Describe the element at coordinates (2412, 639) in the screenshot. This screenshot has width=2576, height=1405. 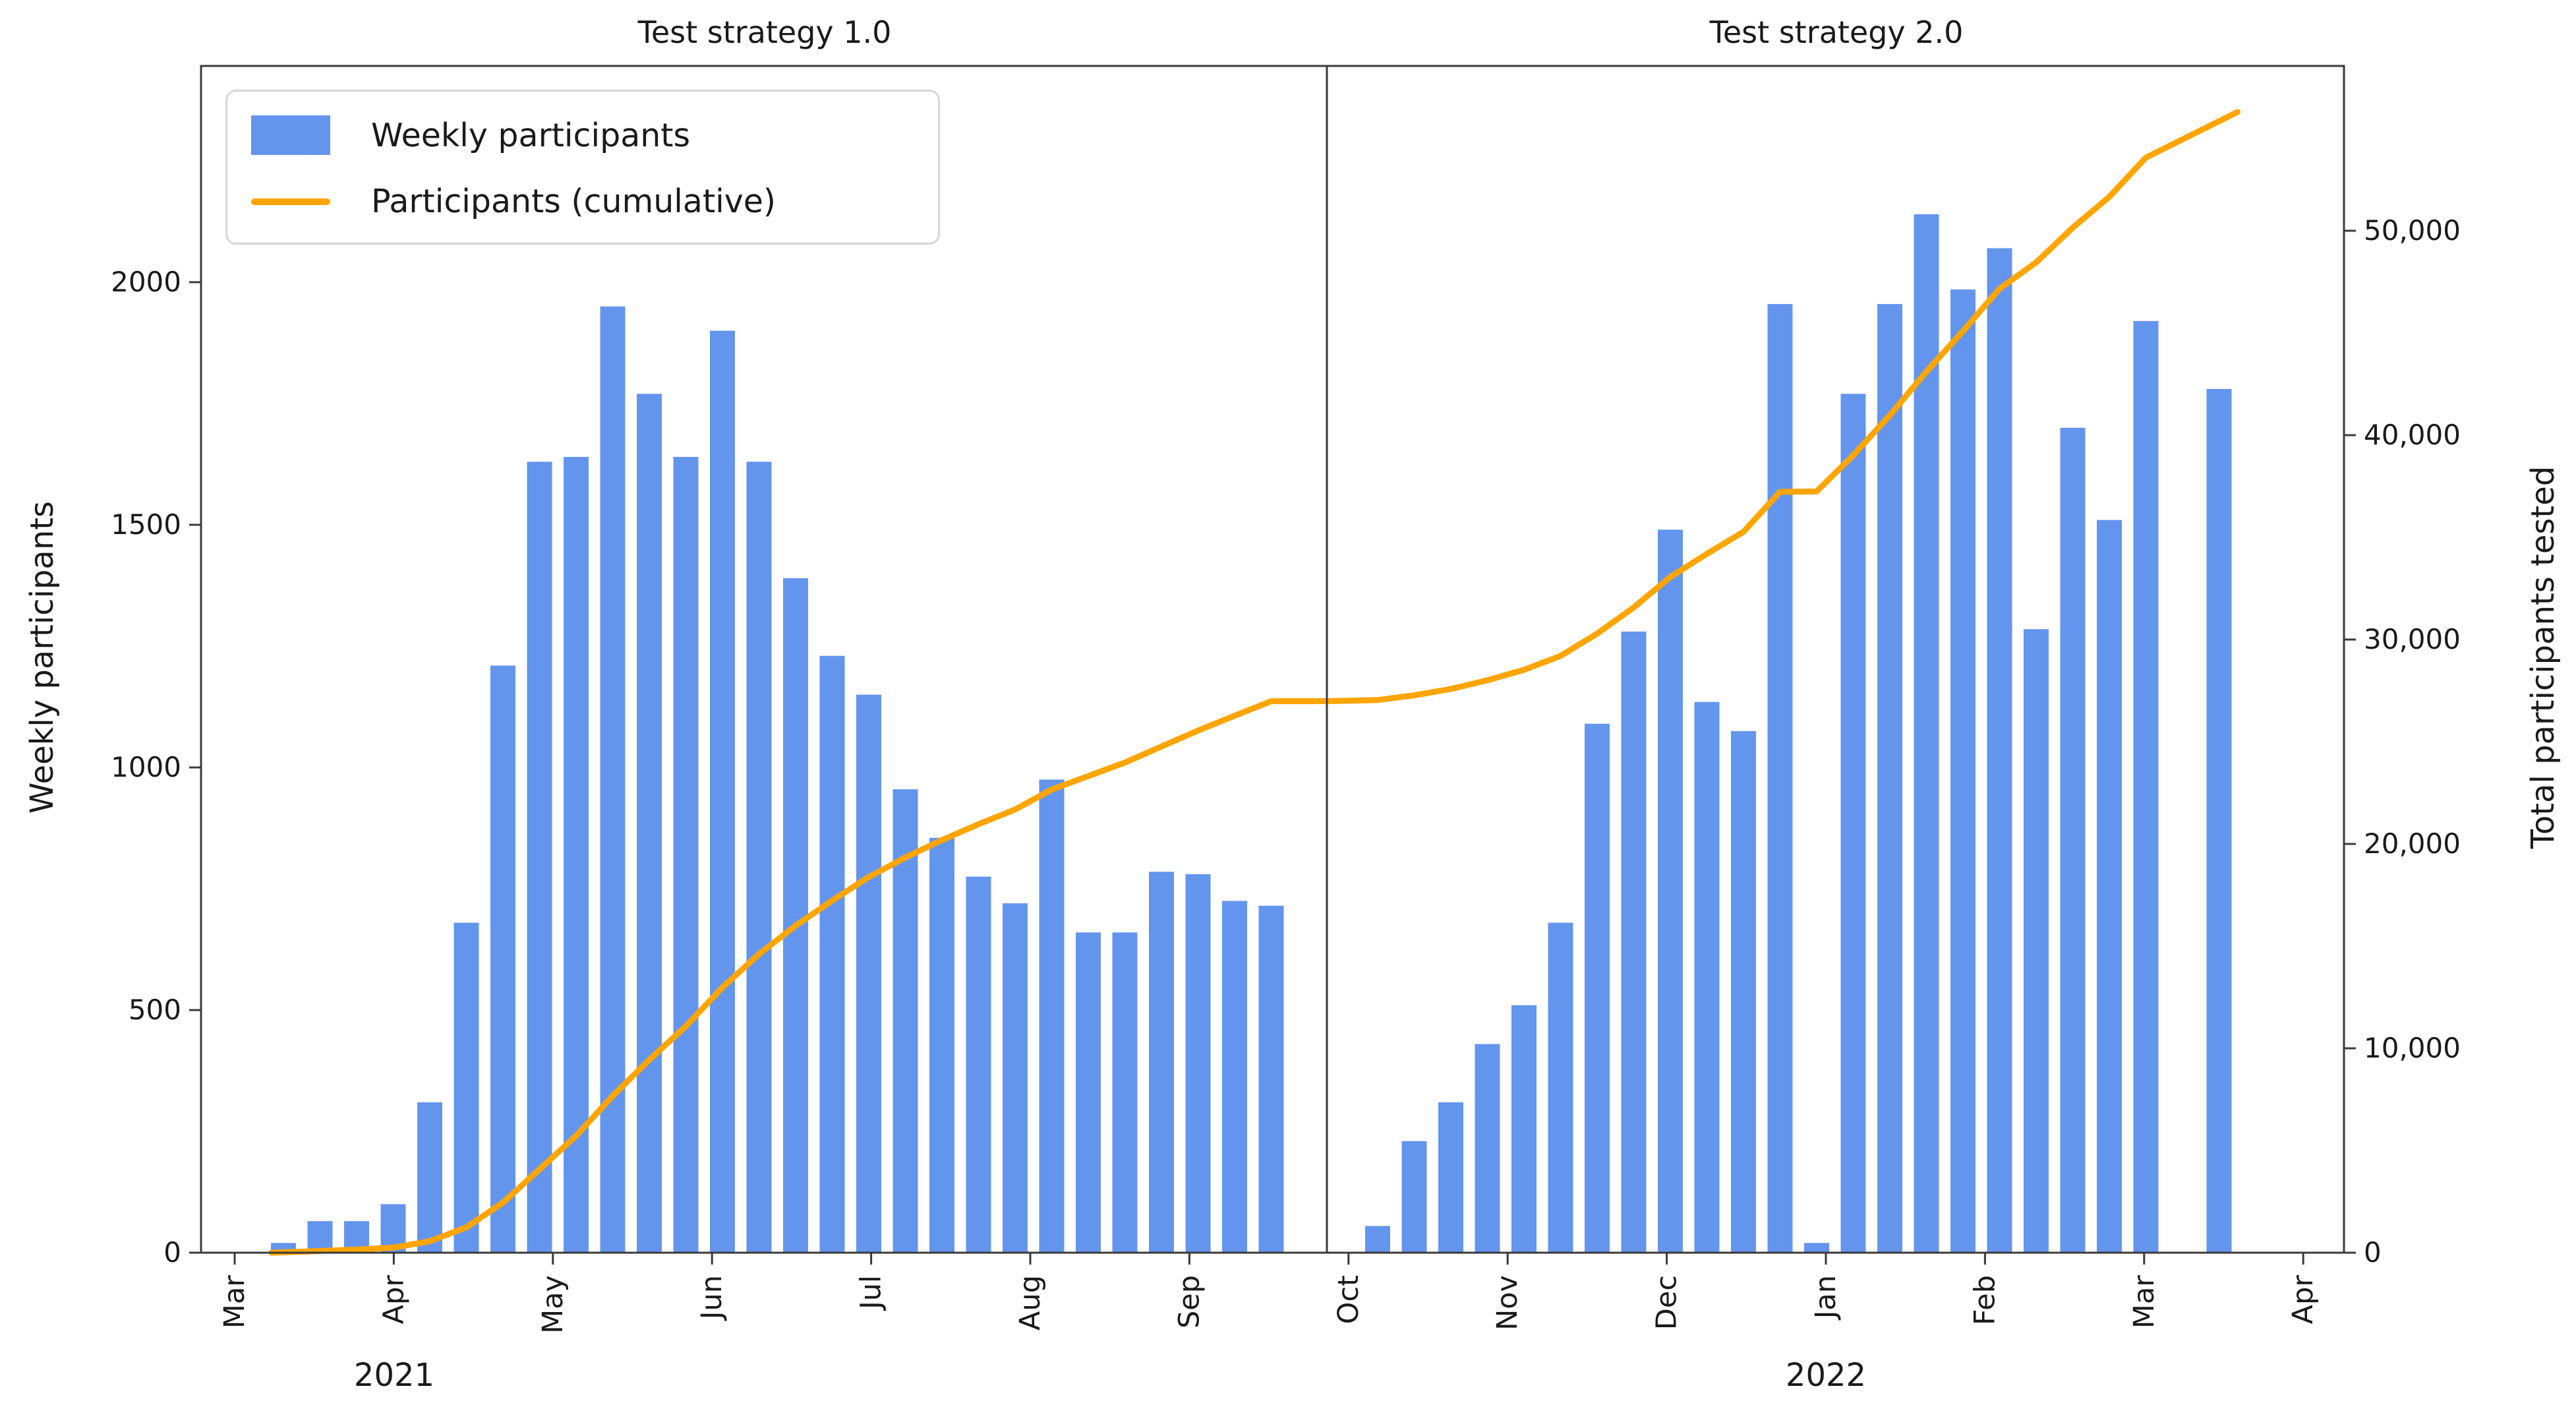
I see `right-y-tick-label: 30,000` at that location.